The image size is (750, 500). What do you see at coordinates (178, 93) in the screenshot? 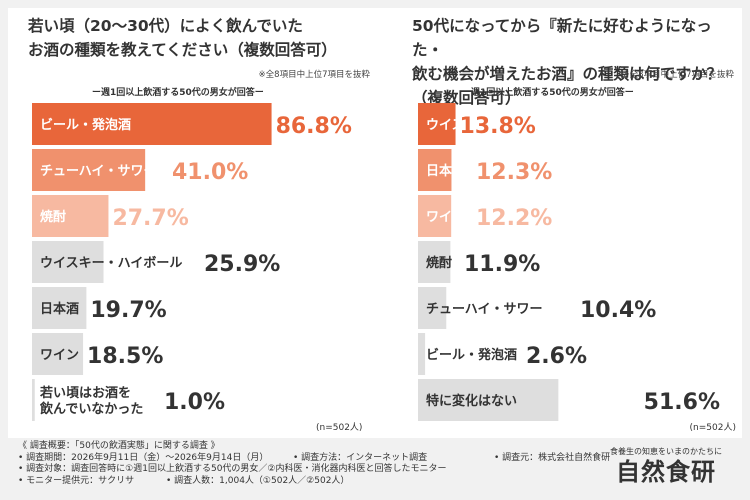
I see `left-subtitle: ー週1回以上飲酒する50代の男女が回答ー` at bounding box center [178, 93].